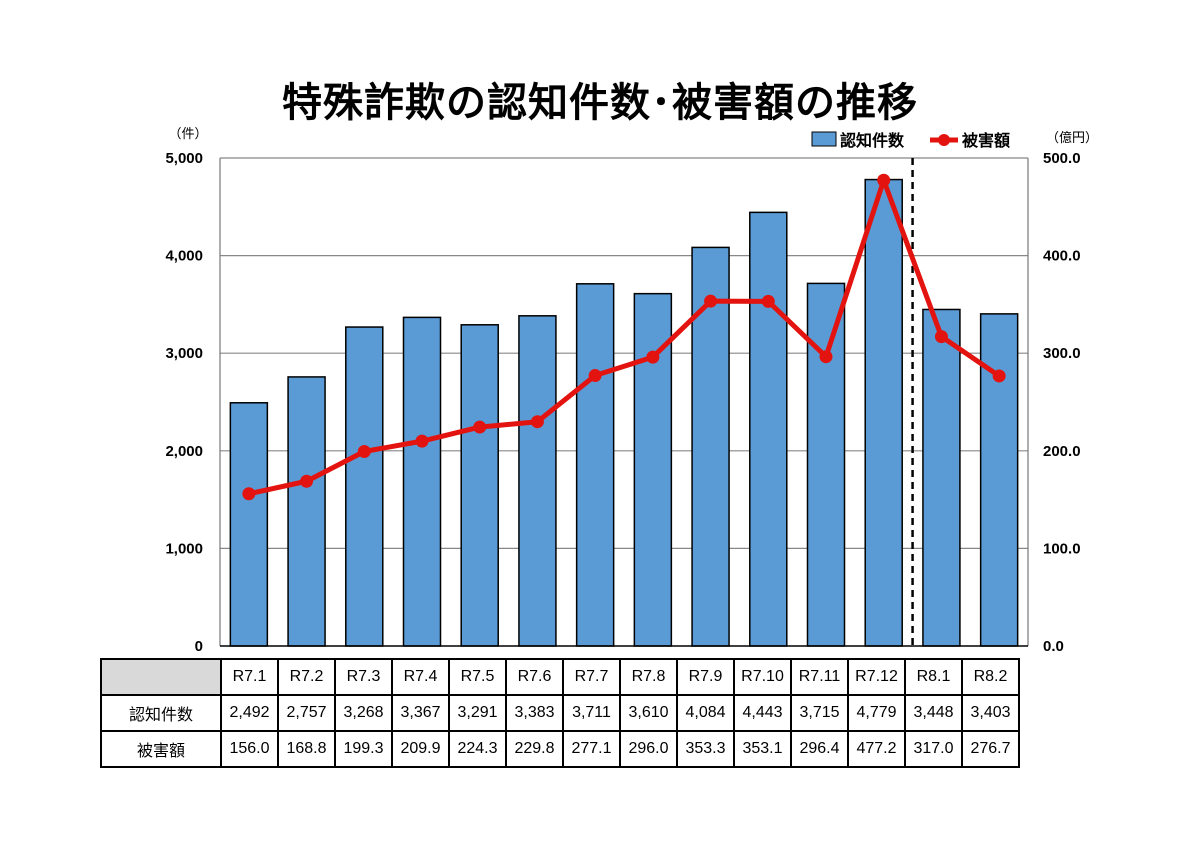 The image size is (1200, 848). I want to click on y-left-unit-label: （件）, so click(187, 134).